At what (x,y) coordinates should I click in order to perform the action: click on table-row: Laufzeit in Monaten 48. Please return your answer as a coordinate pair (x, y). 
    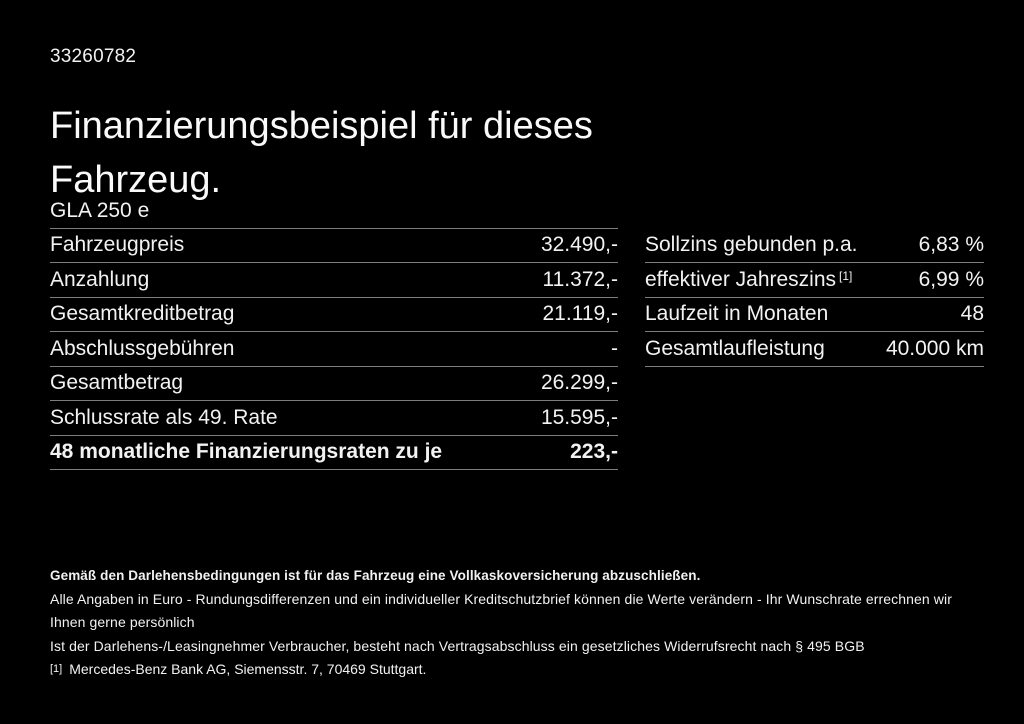
    Looking at the image, I should click on (814, 315).